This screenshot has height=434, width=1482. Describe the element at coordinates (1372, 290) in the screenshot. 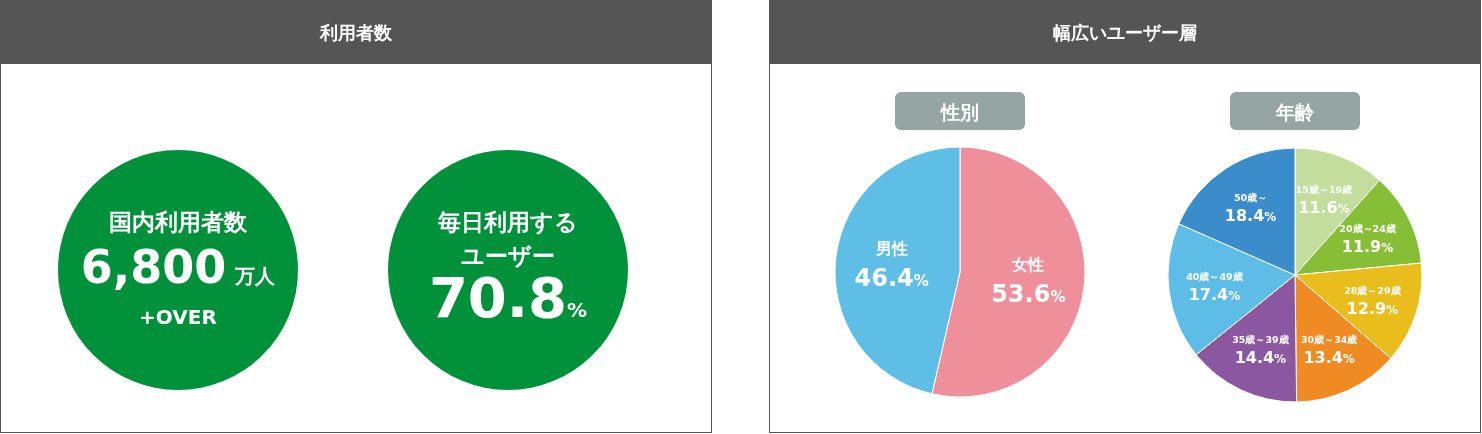

I see `slice-label: 28歳～29歳` at that location.